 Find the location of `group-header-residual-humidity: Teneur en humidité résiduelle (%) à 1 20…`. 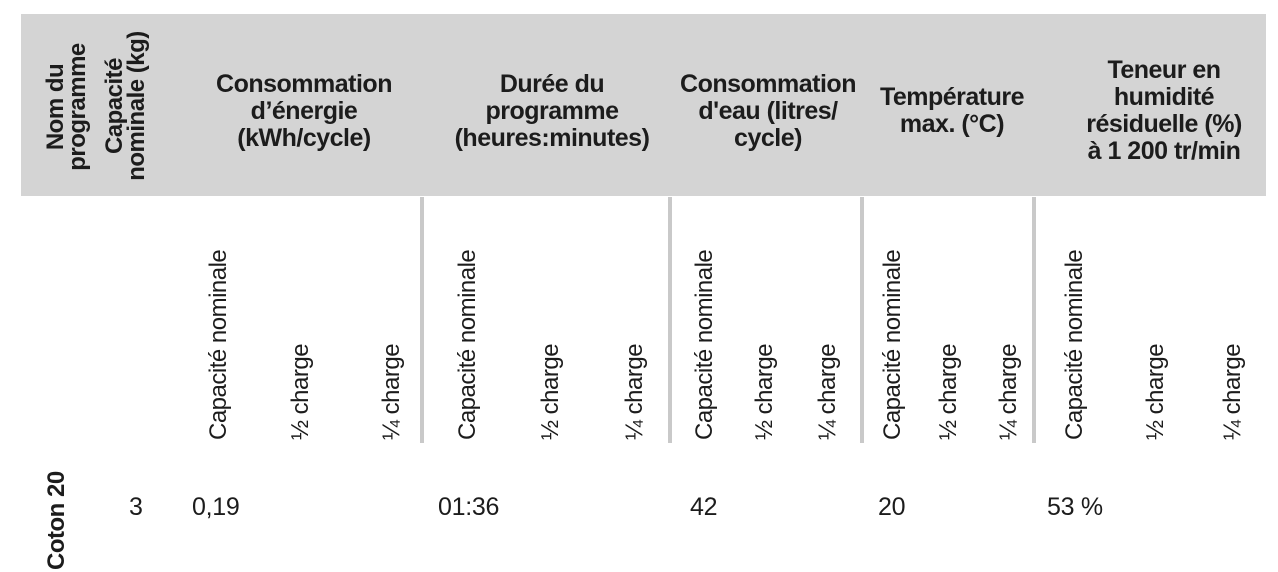

group-header-residual-humidity: Teneur en humidité résiduelle (%) à 1 20… is located at coordinates (1164, 110).